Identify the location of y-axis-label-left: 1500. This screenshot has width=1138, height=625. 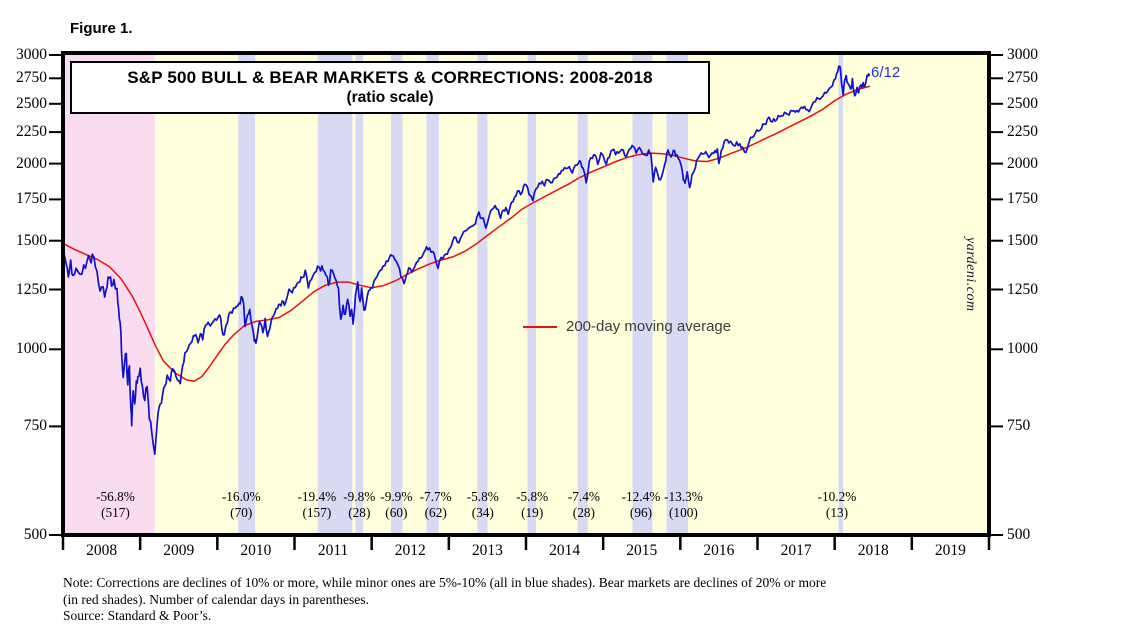
(31, 240).